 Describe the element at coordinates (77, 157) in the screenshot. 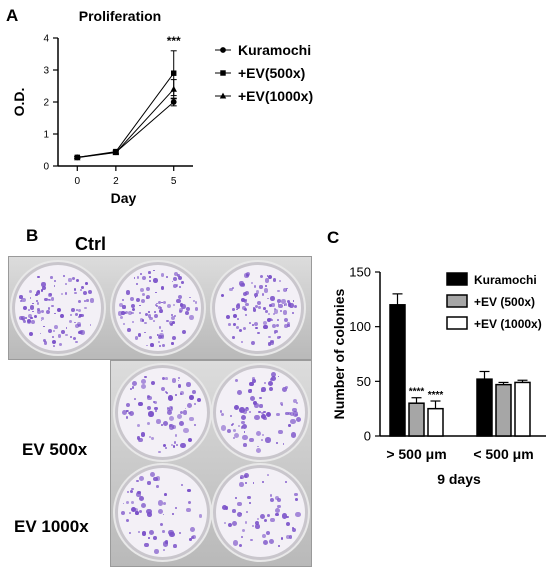

I see `data-point` at that location.